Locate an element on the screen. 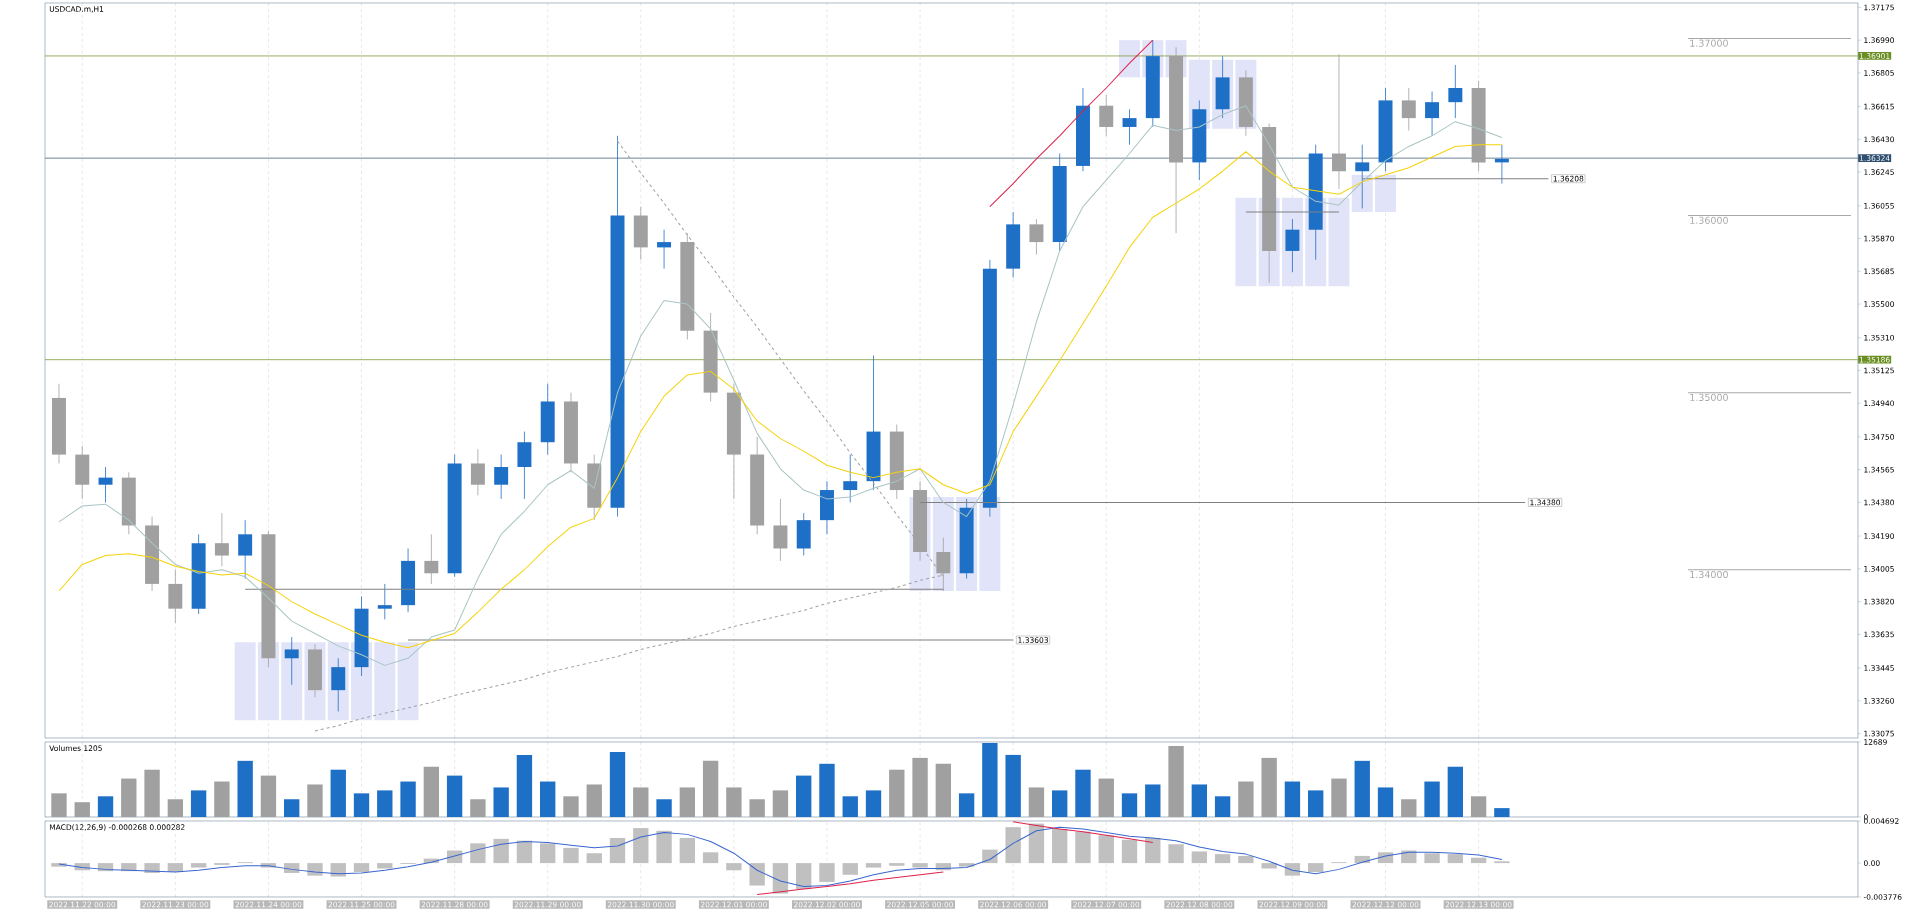 This screenshot has height=923, width=1917. series-label: 1.35000 is located at coordinates (1709, 397).